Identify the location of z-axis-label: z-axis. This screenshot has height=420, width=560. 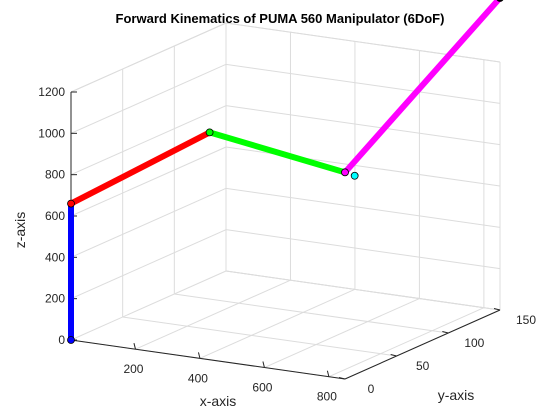
(20, 230).